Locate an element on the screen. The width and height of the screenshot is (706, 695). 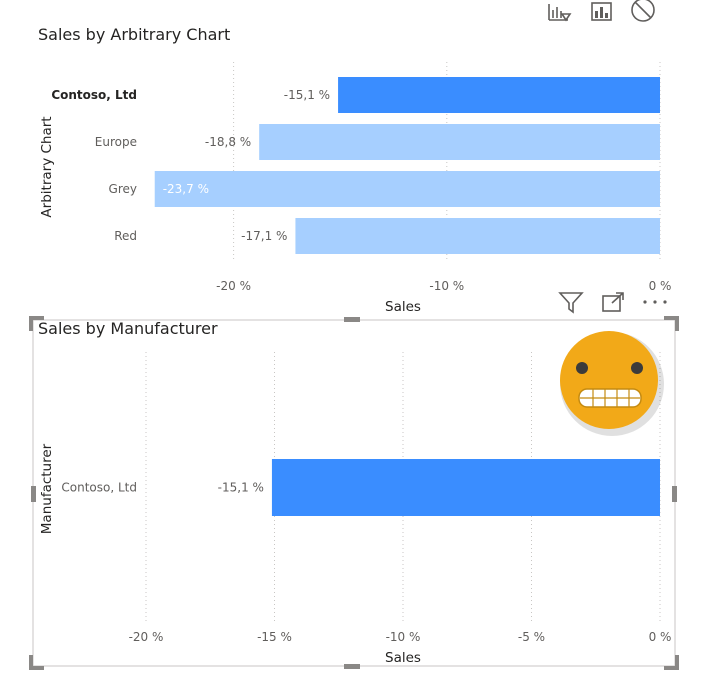
c2-x-tick-label: -10 % is located at coordinates (403, 637).